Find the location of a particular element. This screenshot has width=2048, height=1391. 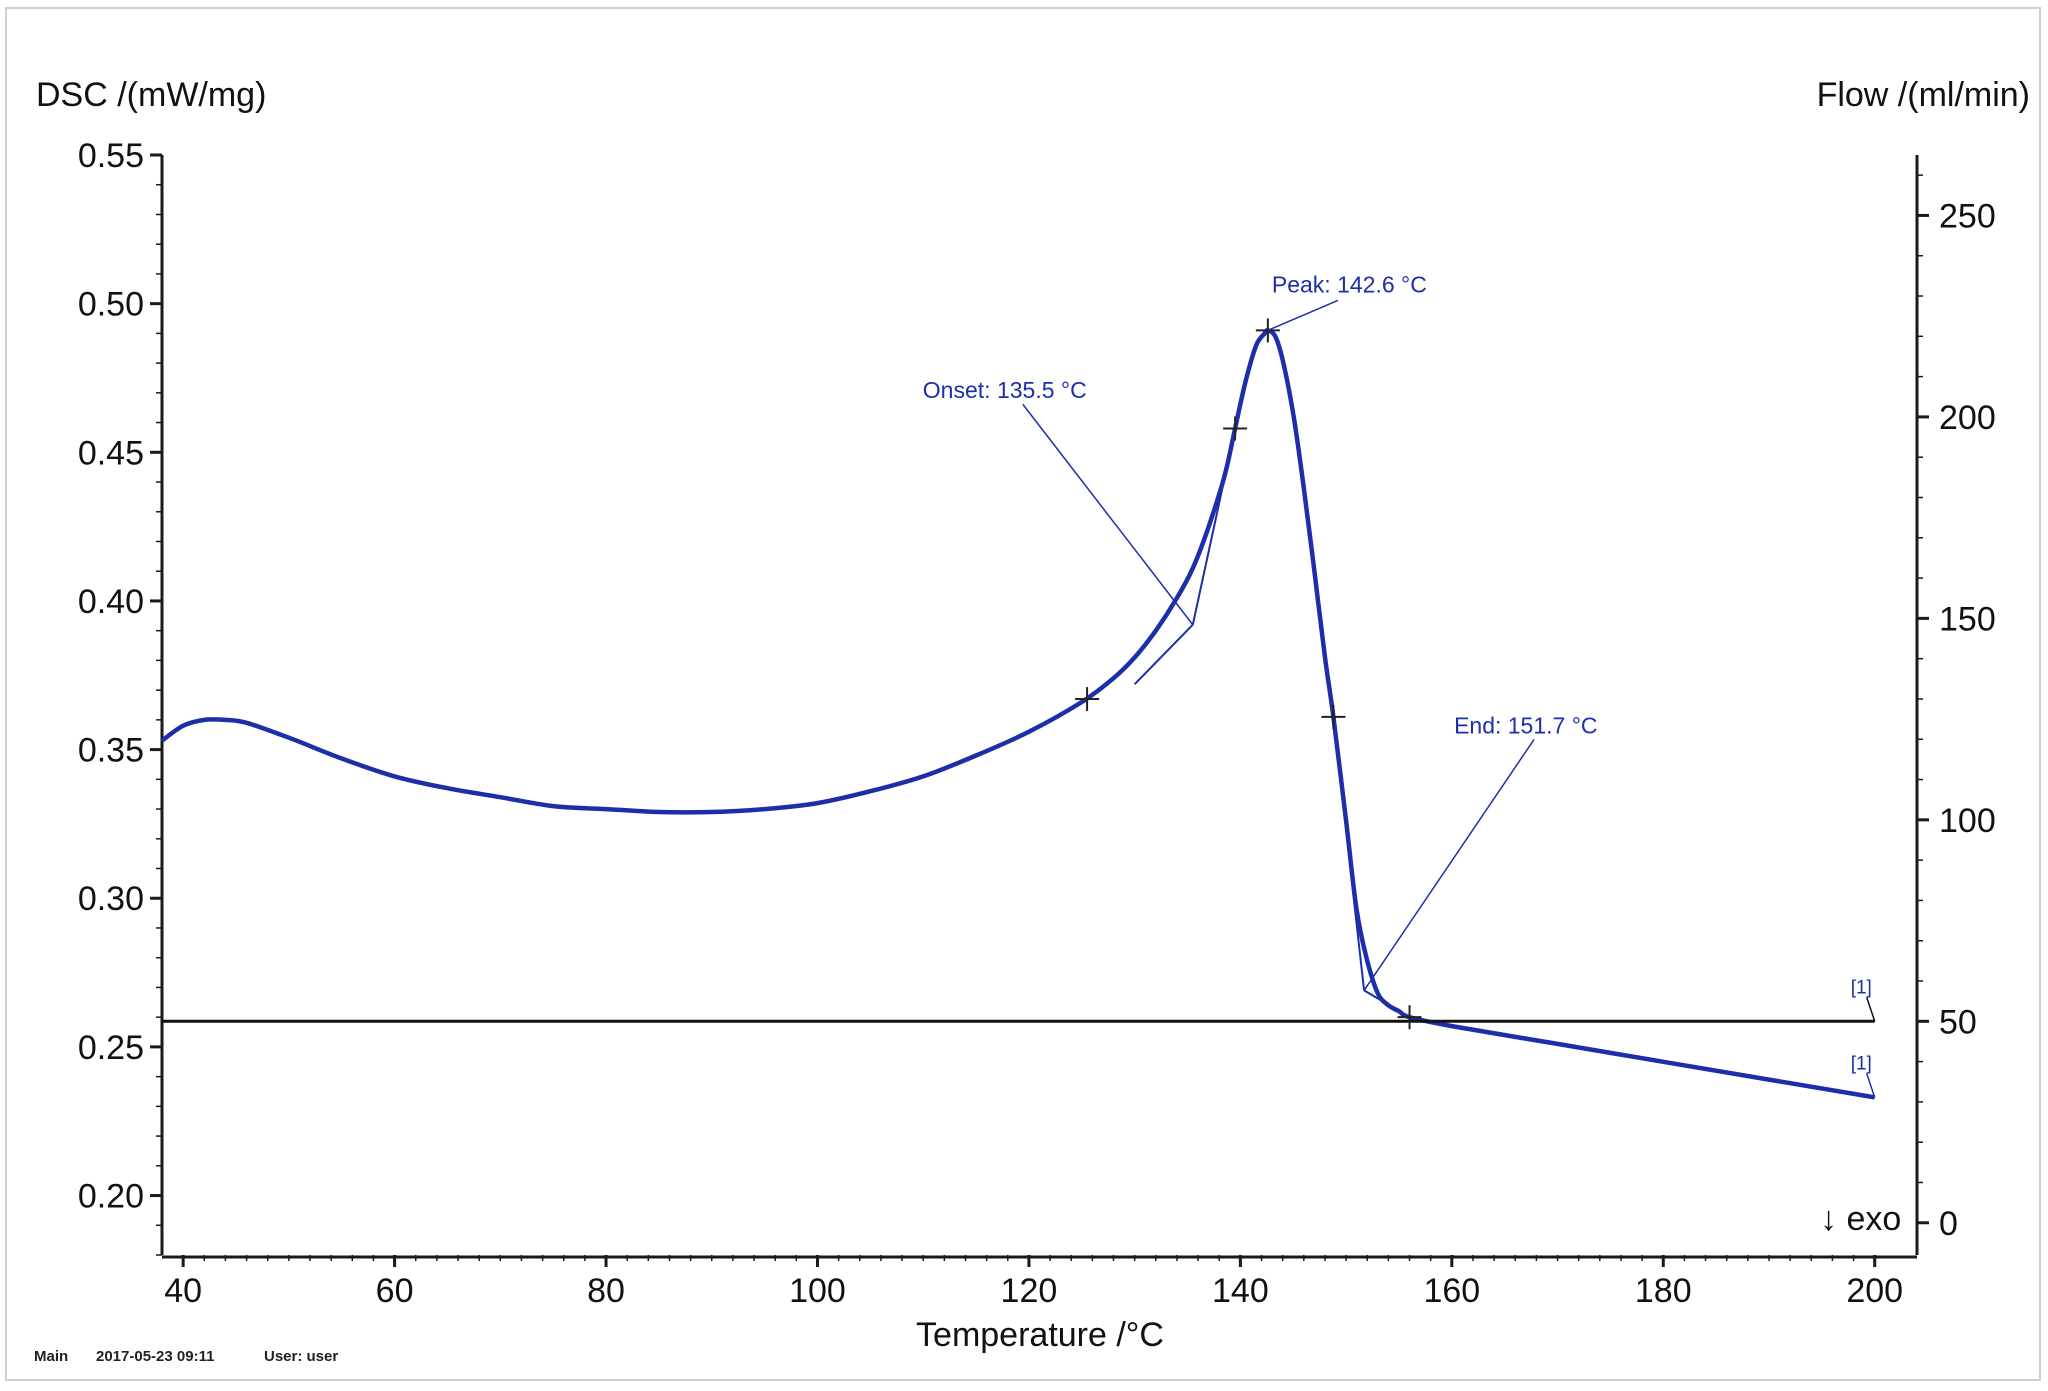

x-tick-label: 200 is located at coordinates (1874, 1291).